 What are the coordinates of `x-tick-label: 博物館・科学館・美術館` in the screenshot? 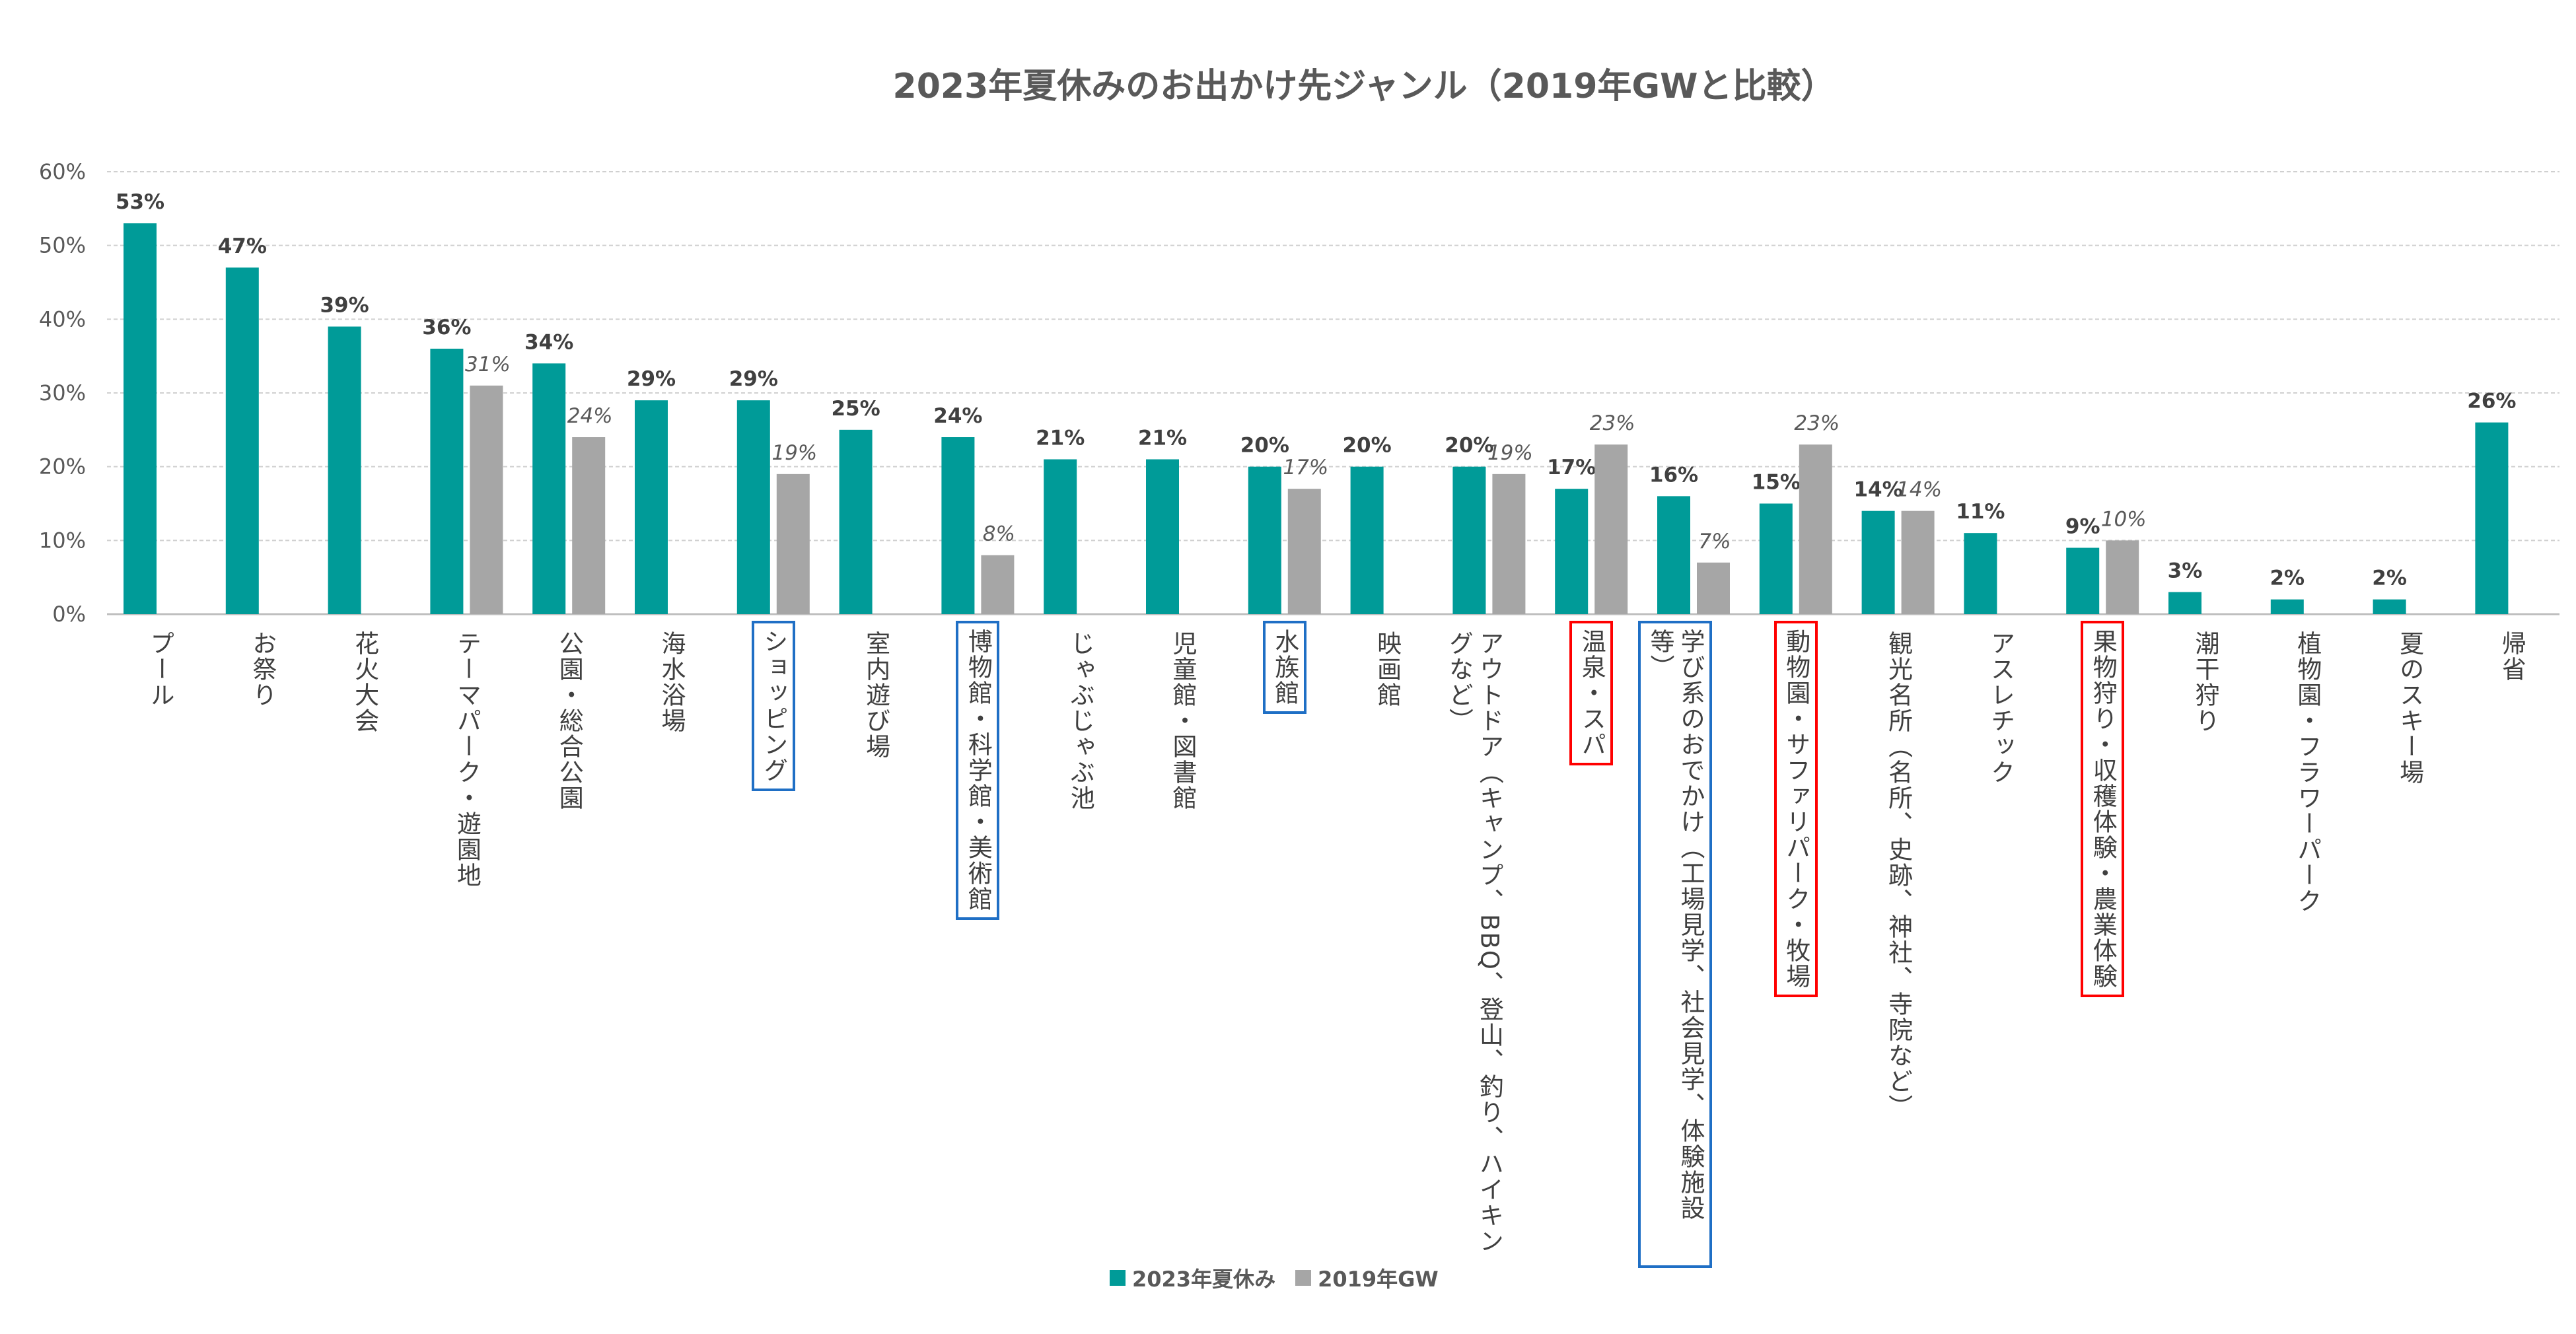 It's located at (978, 770).